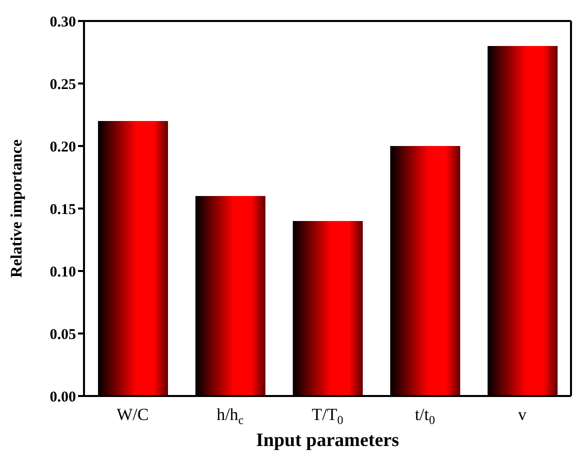 This screenshot has height=472, width=584. What do you see at coordinates (63, 272) in the screenshot?
I see `y-tick-label: 0.10` at bounding box center [63, 272].